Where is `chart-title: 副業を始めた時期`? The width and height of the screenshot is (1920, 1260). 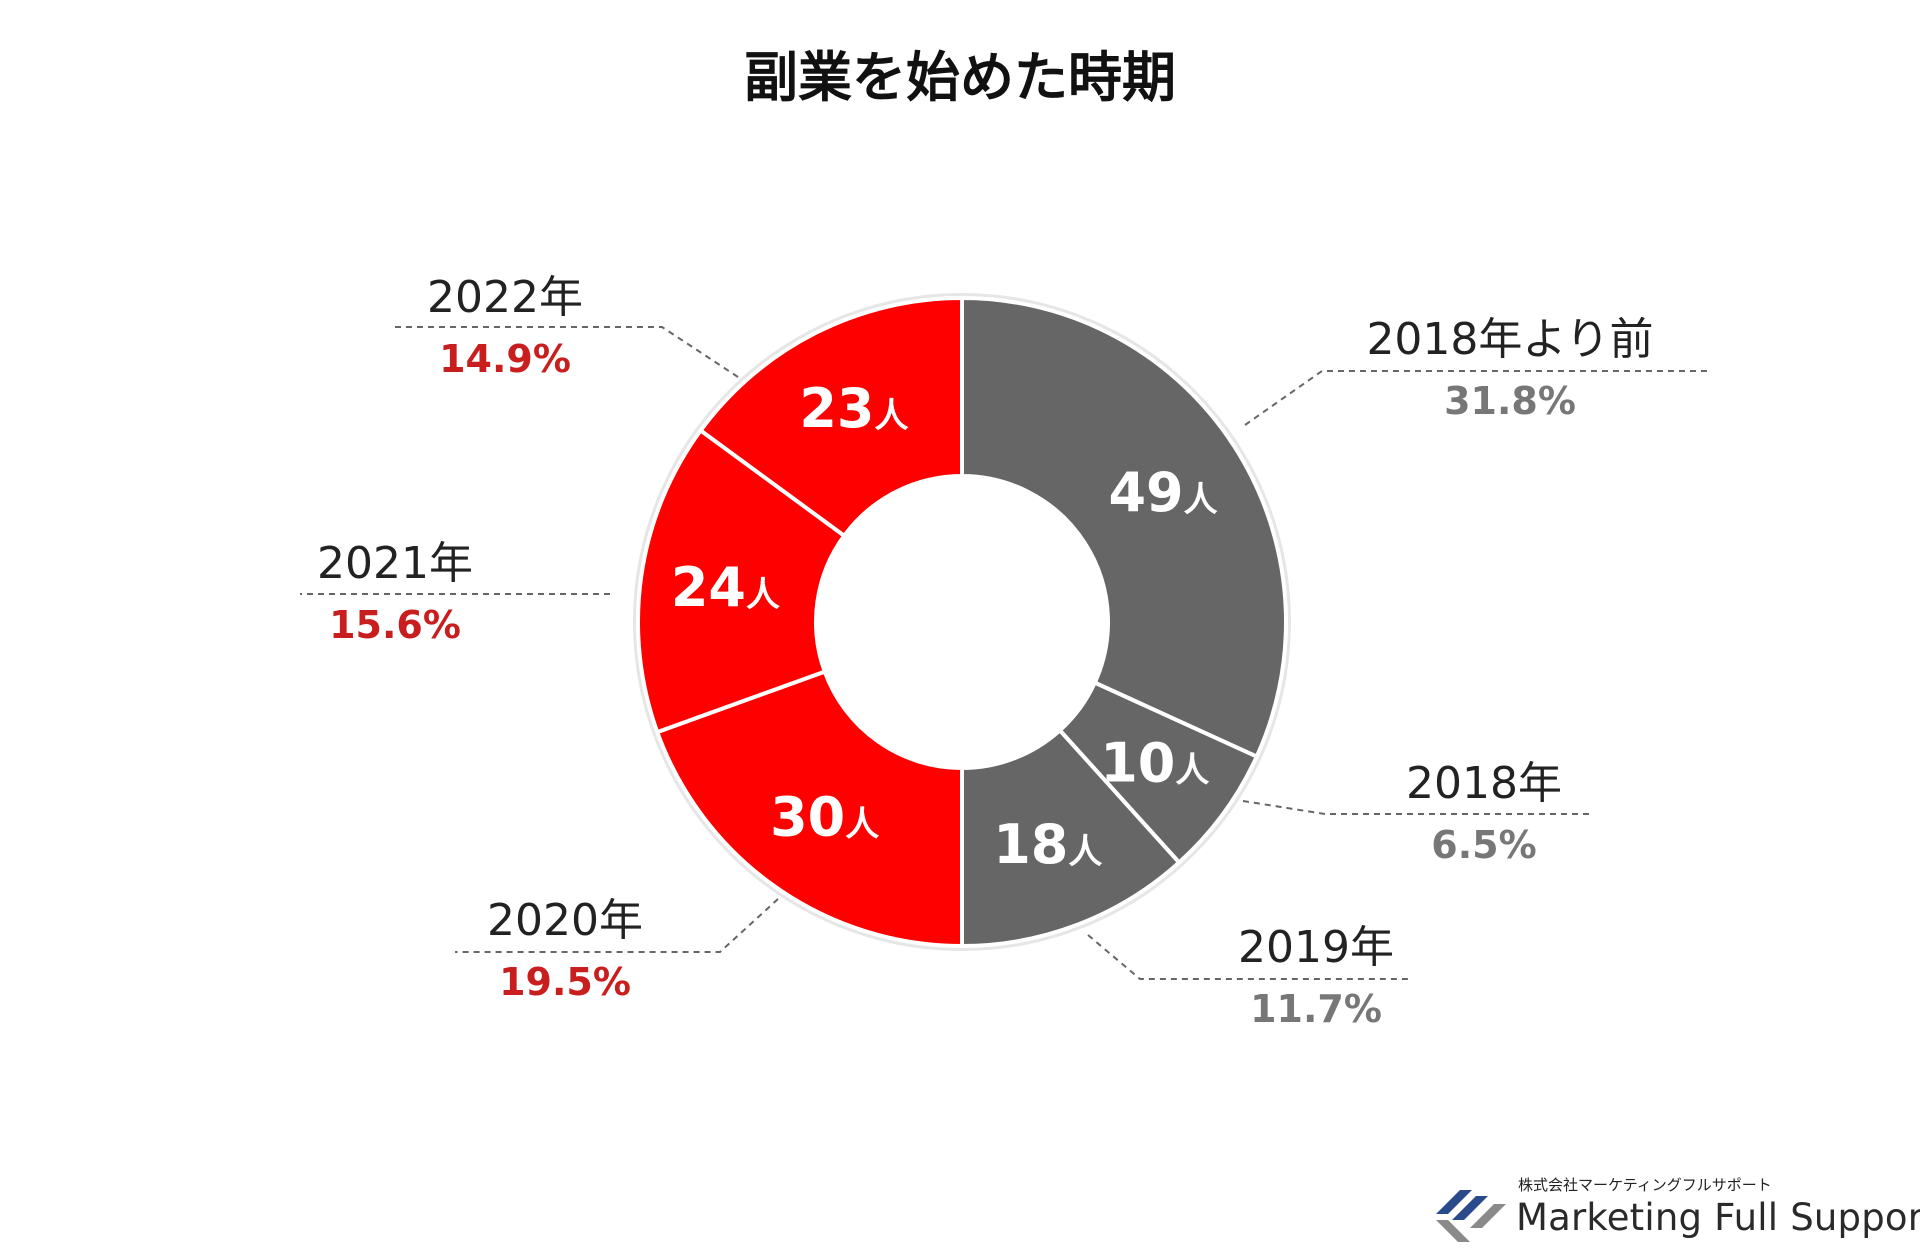 chart-title: 副業を始めた時期 is located at coordinates (960, 77).